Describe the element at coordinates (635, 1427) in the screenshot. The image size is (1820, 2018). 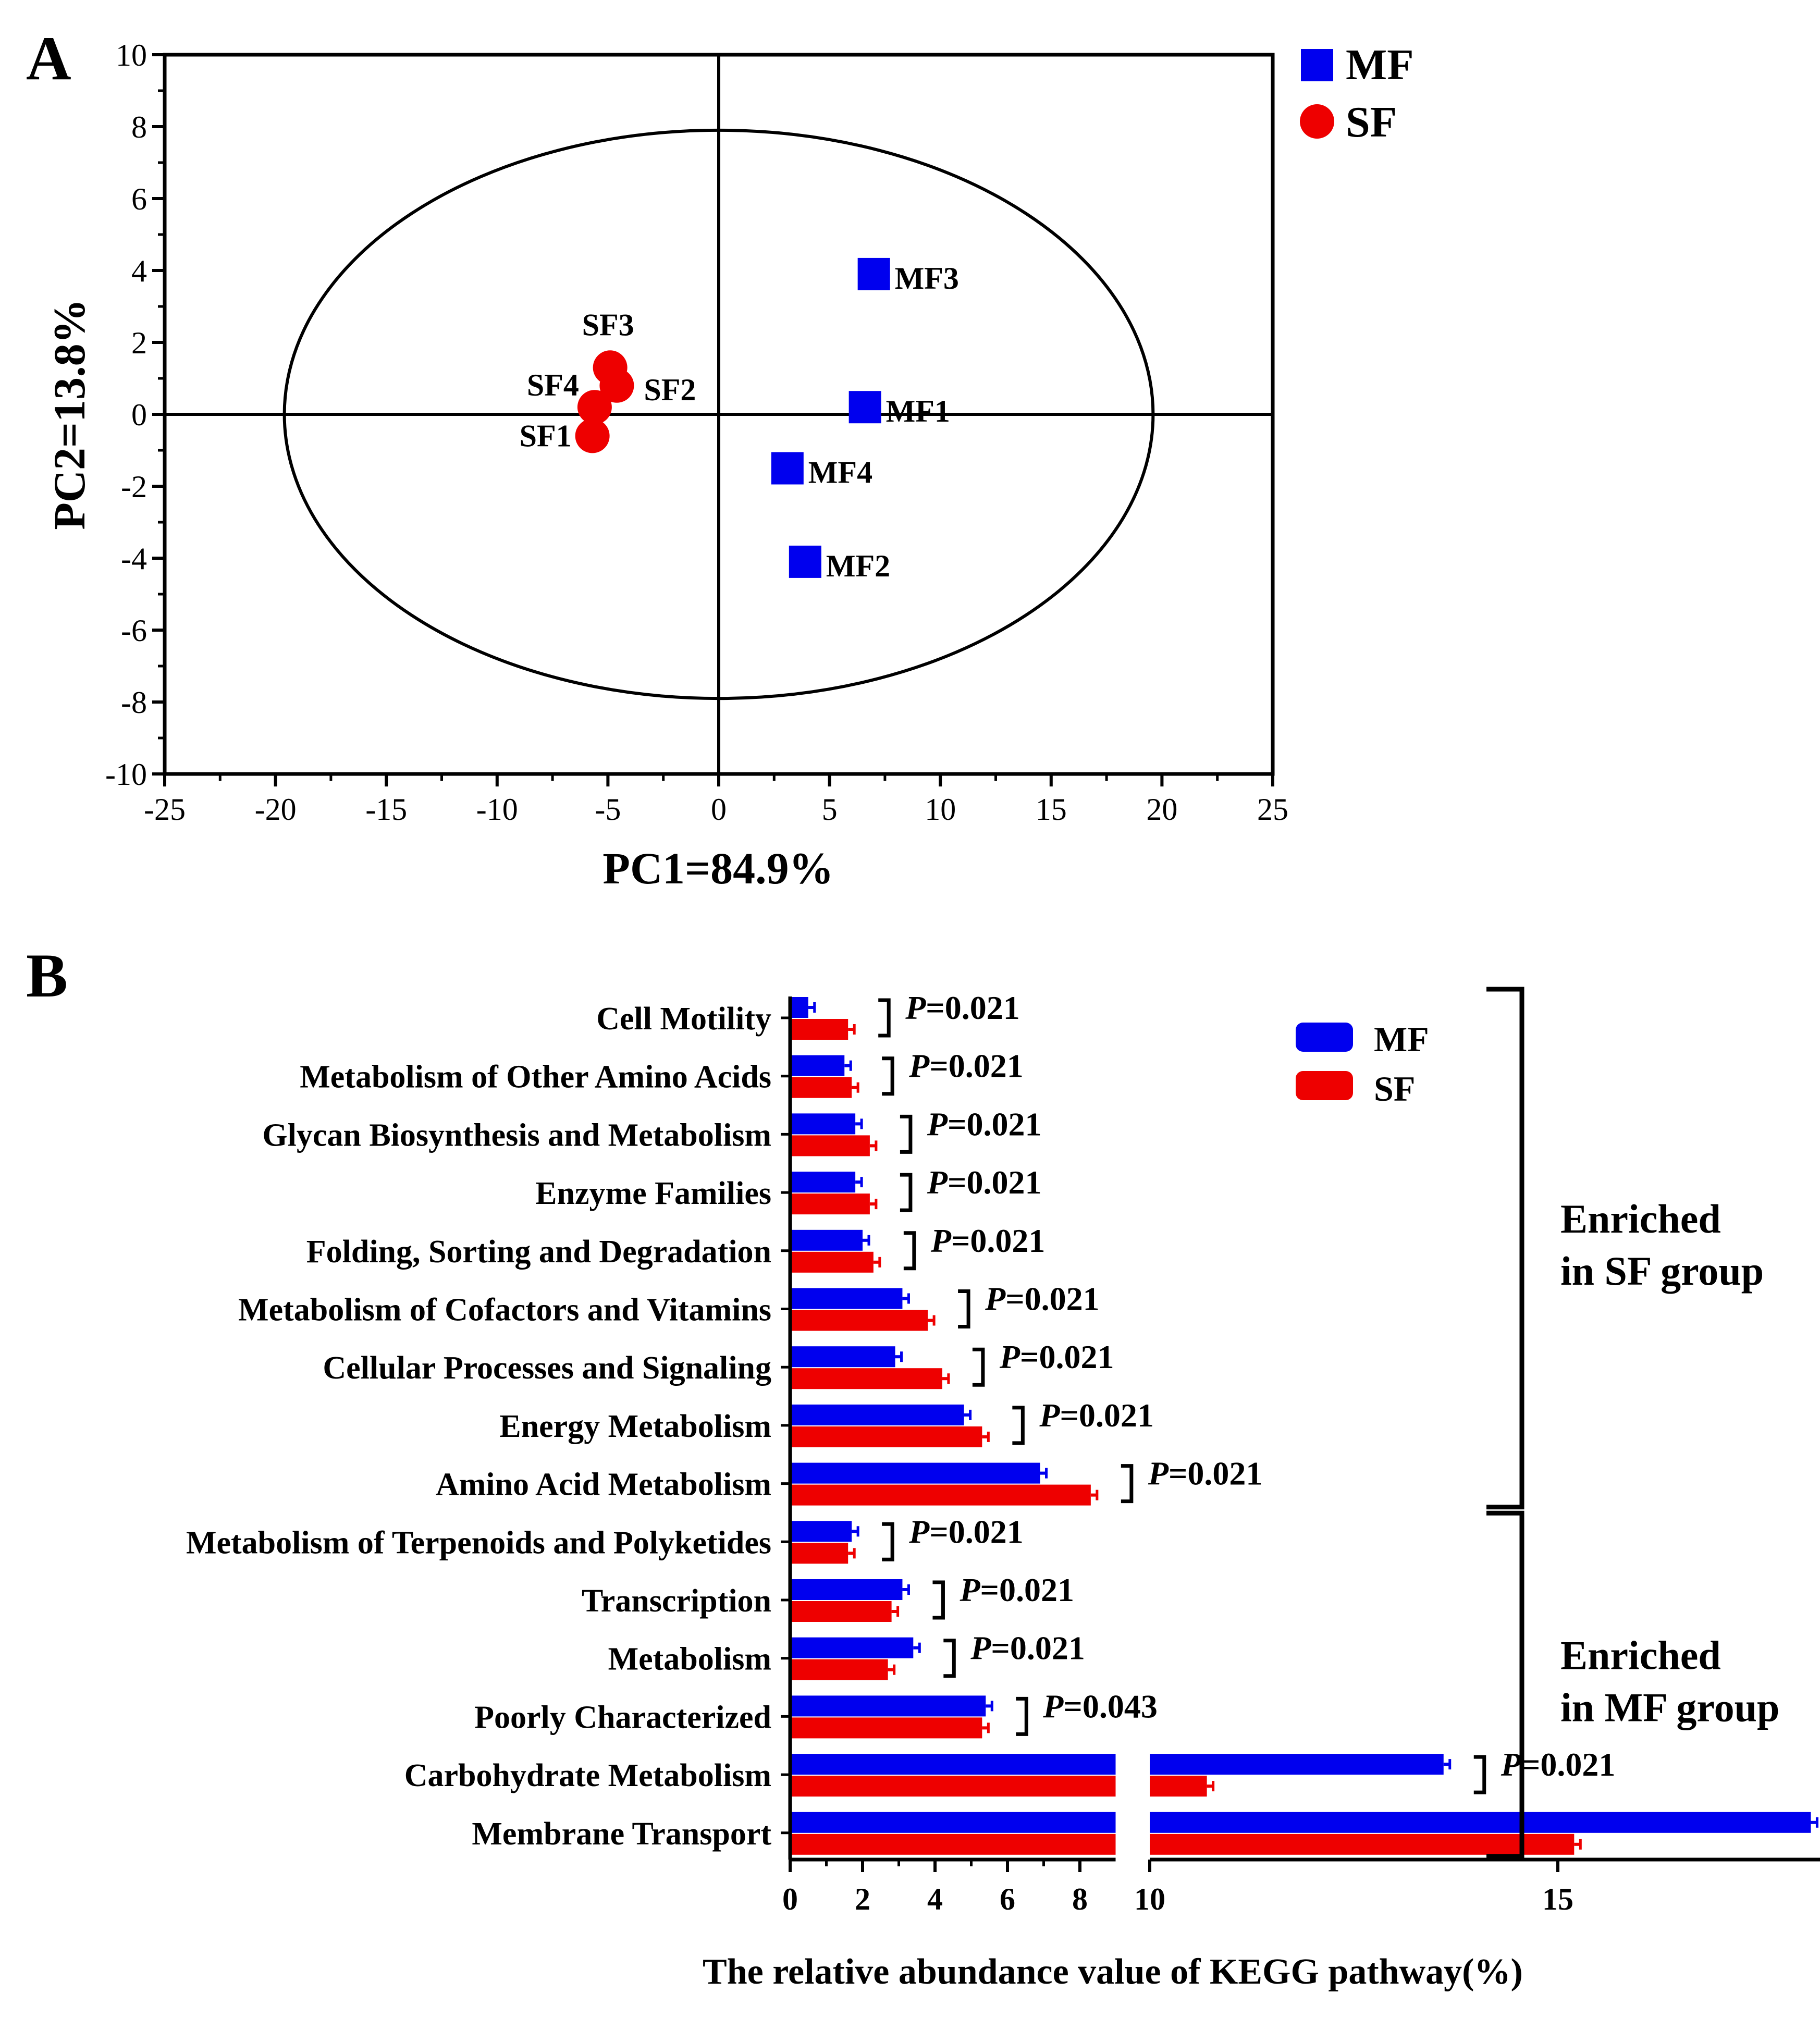
I see `category-label: Energy Metabolism` at that location.